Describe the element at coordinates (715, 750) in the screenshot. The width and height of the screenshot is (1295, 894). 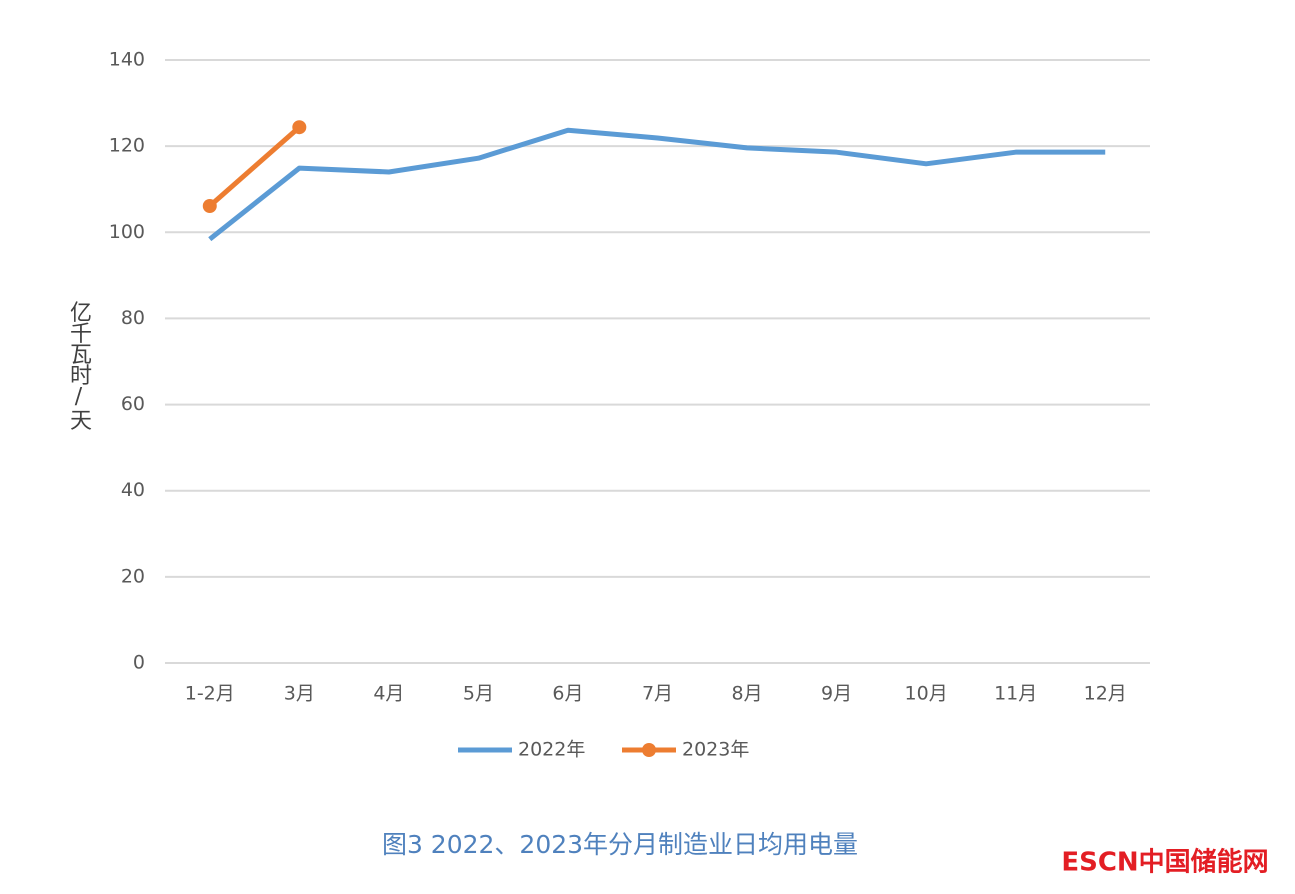
I see `legend-label: 2023年` at that location.